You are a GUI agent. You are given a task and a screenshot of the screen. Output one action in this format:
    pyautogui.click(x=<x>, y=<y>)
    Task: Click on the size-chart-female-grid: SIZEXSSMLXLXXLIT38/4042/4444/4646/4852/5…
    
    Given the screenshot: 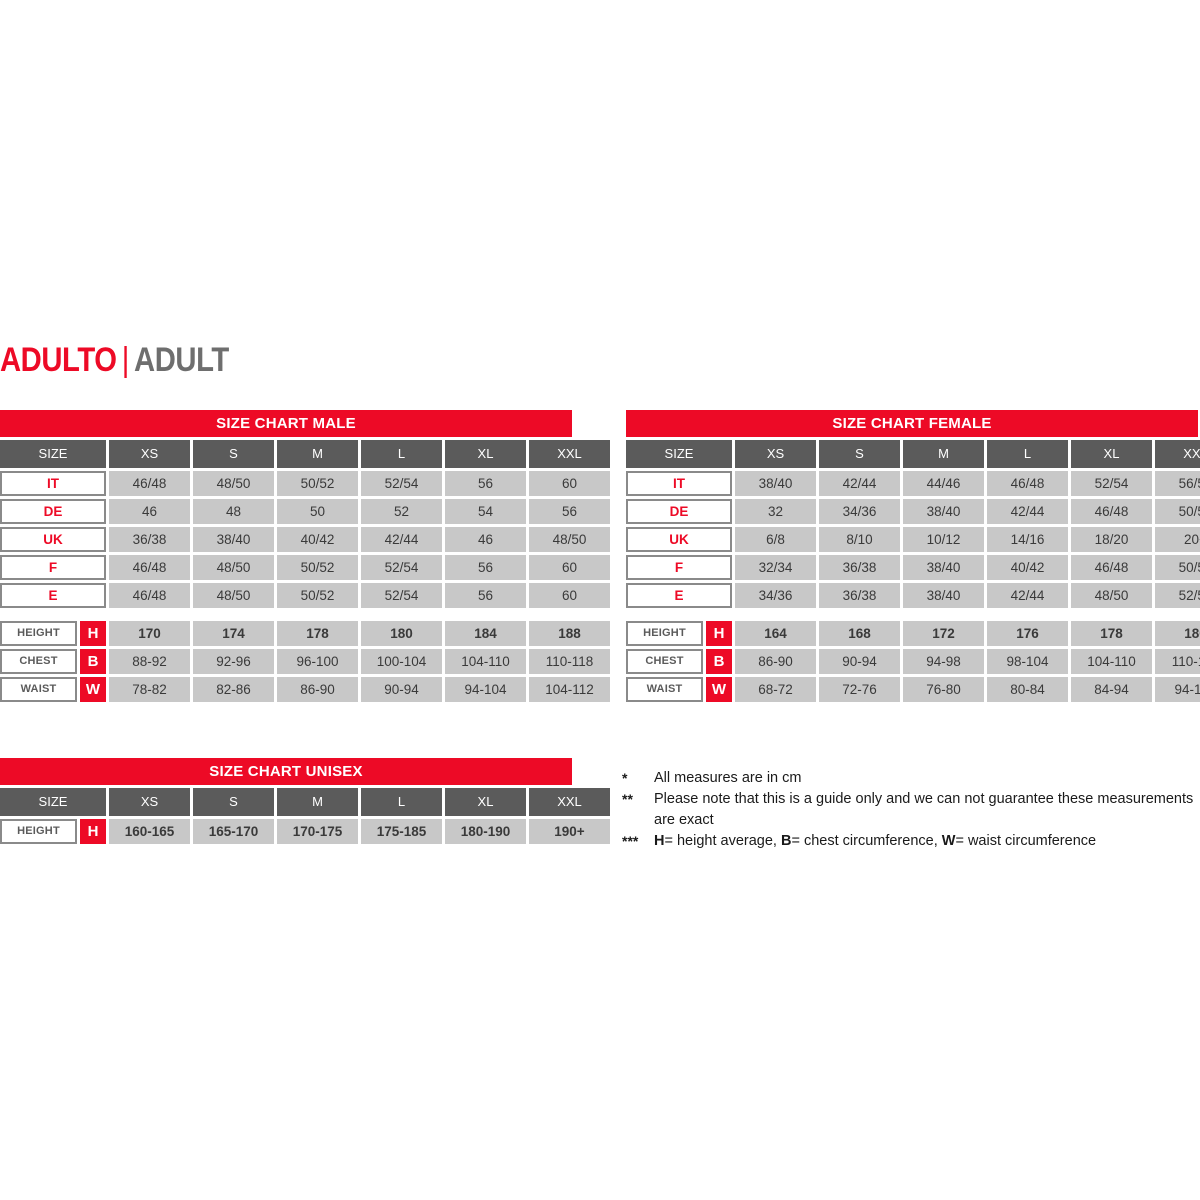 What is the action you would take?
    pyautogui.click(x=913, y=571)
    